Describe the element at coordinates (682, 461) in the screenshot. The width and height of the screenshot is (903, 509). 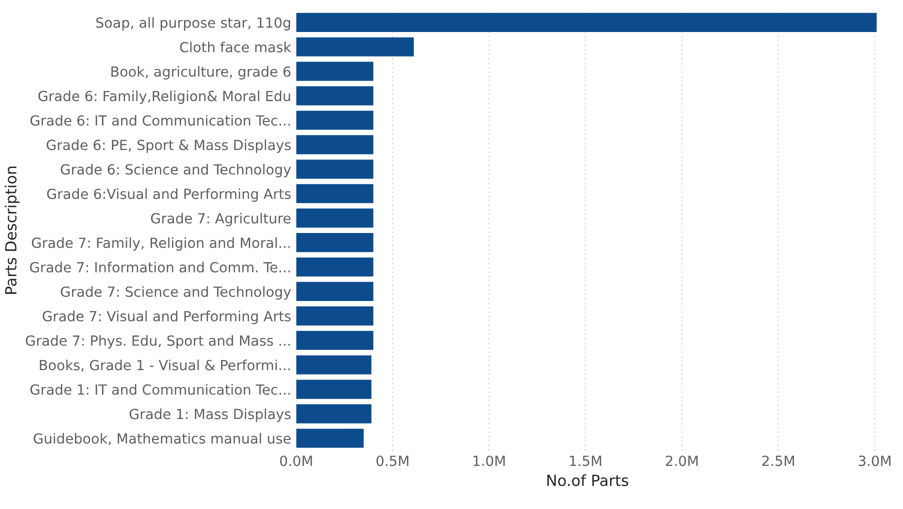
I see `x-tick-label: 2.0M` at that location.